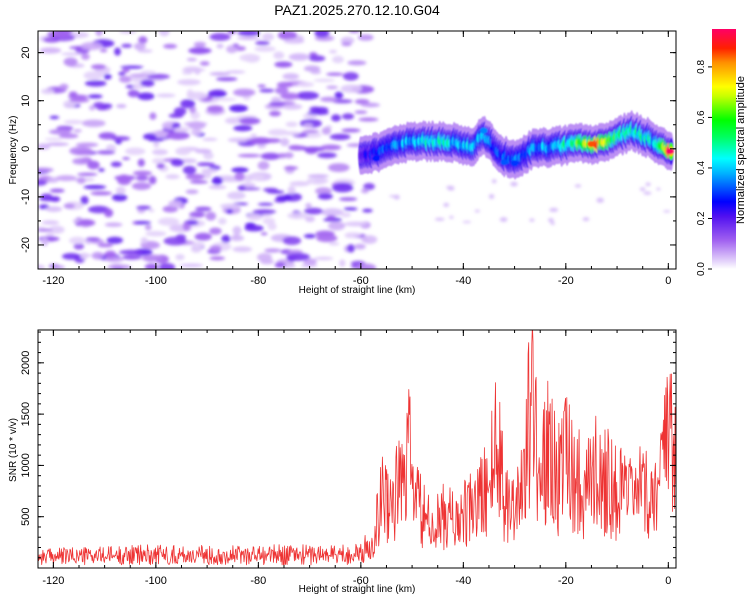  What do you see at coordinates (258, 281) in the screenshot?
I see `x-tick-label: -80` at bounding box center [258, 281].